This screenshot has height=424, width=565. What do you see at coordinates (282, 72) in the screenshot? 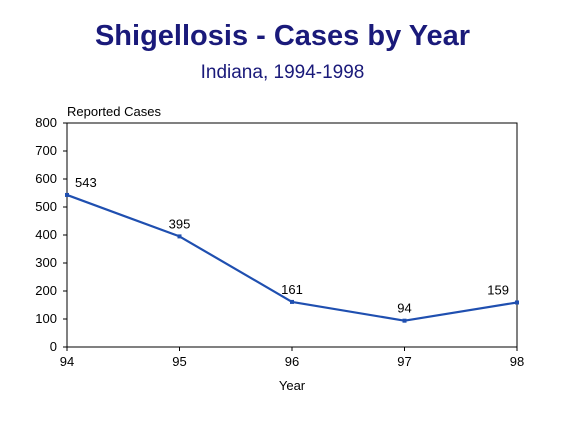
I see `chart-subtitle: Indiana, 1994-1998` at bounding box center [282, 72].